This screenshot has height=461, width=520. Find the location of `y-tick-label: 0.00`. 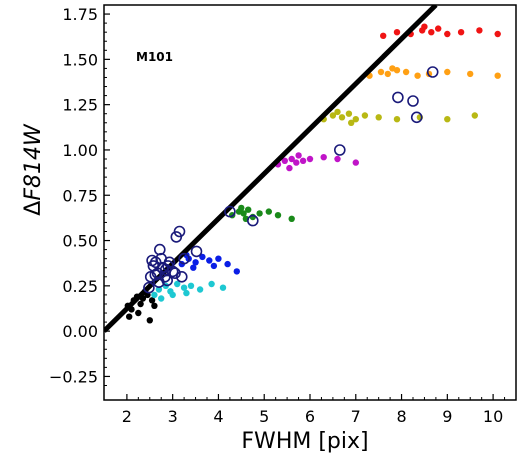

y-tick-label: 0.00 is located at coordinates (80, 331).